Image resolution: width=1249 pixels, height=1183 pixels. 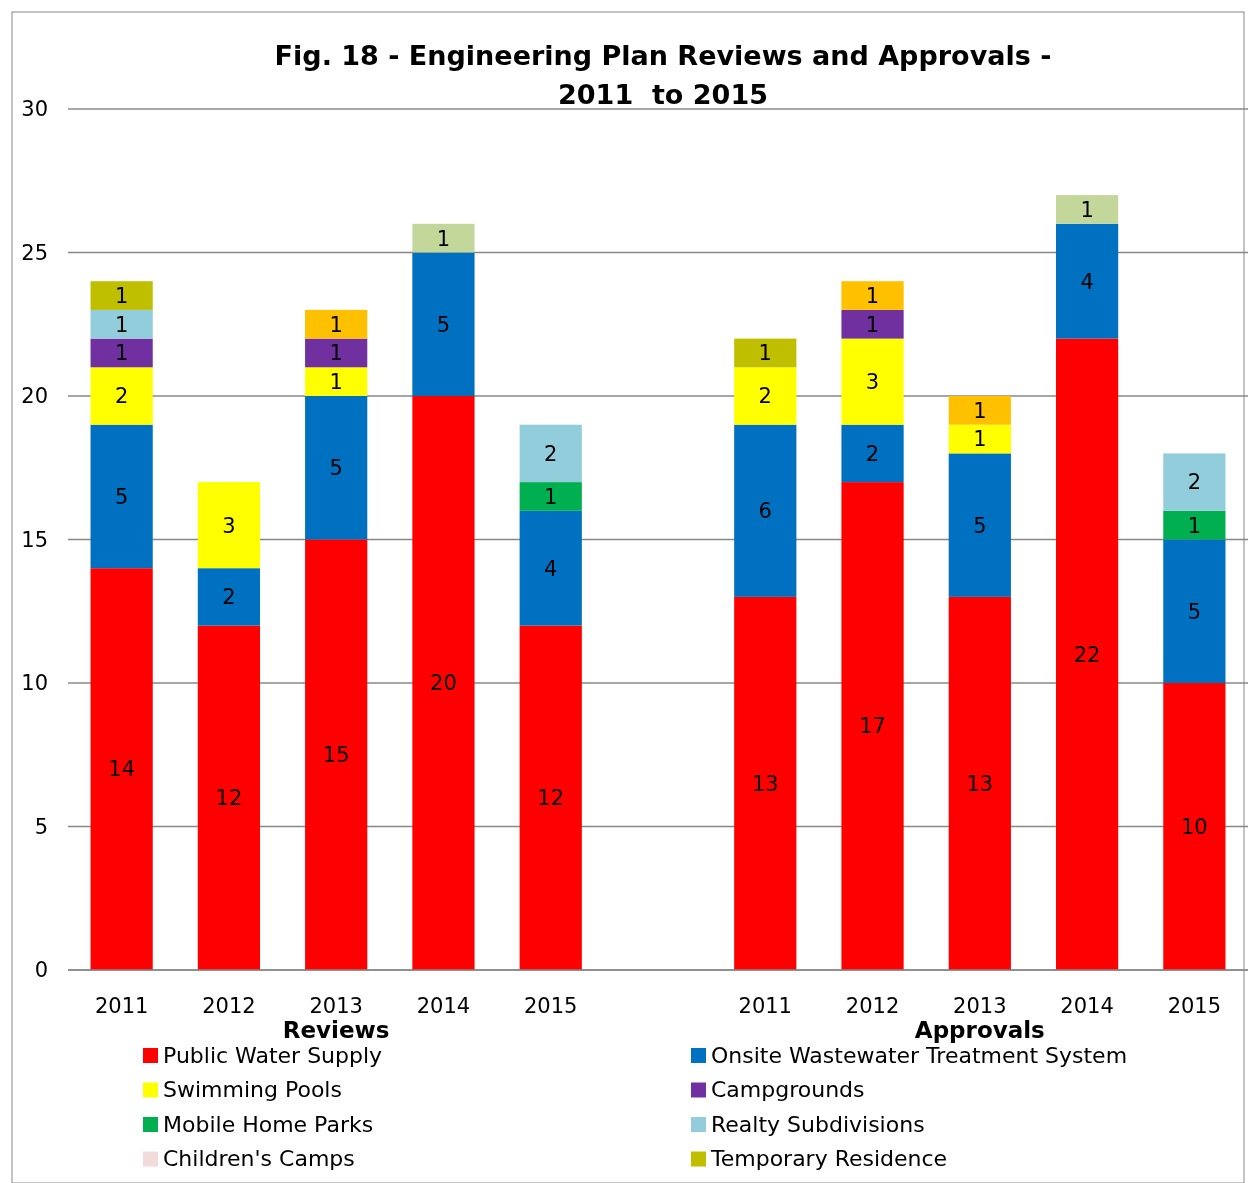 What do you see at coordinates (252, 1090) in the screenshot?
I see `legend-label: Swimming Pools` at bounding box center [252, 1090].